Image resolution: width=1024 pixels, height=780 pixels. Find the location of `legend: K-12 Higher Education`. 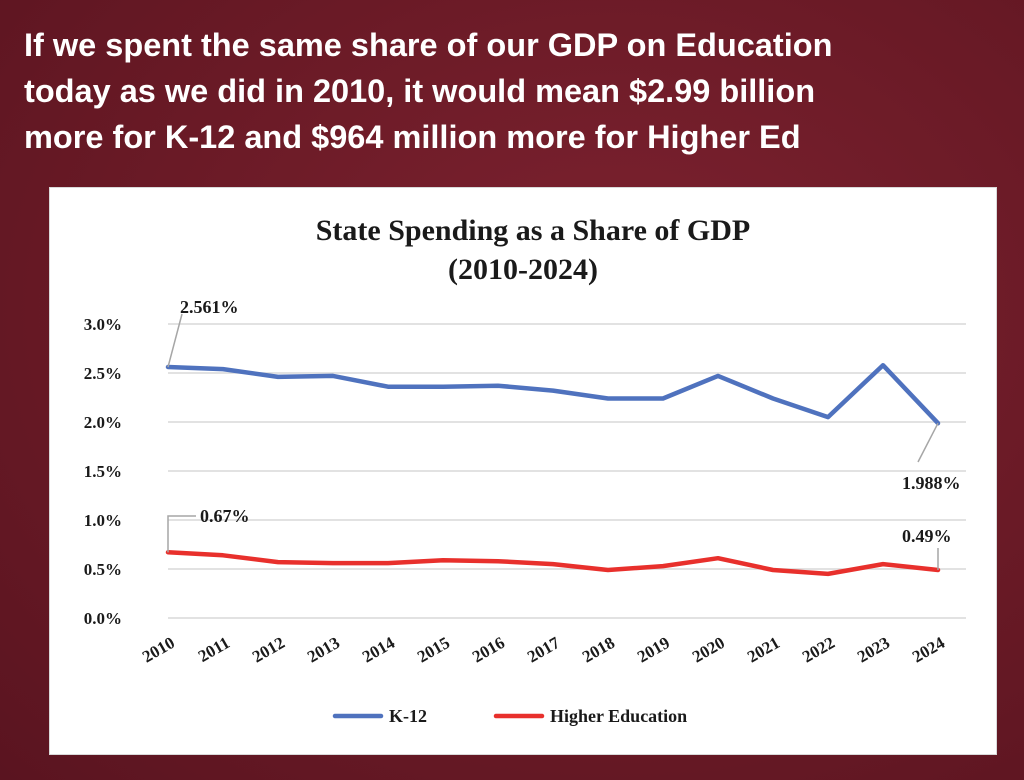

legend: K-12 Higher Education is located at coordinates (509, 716).